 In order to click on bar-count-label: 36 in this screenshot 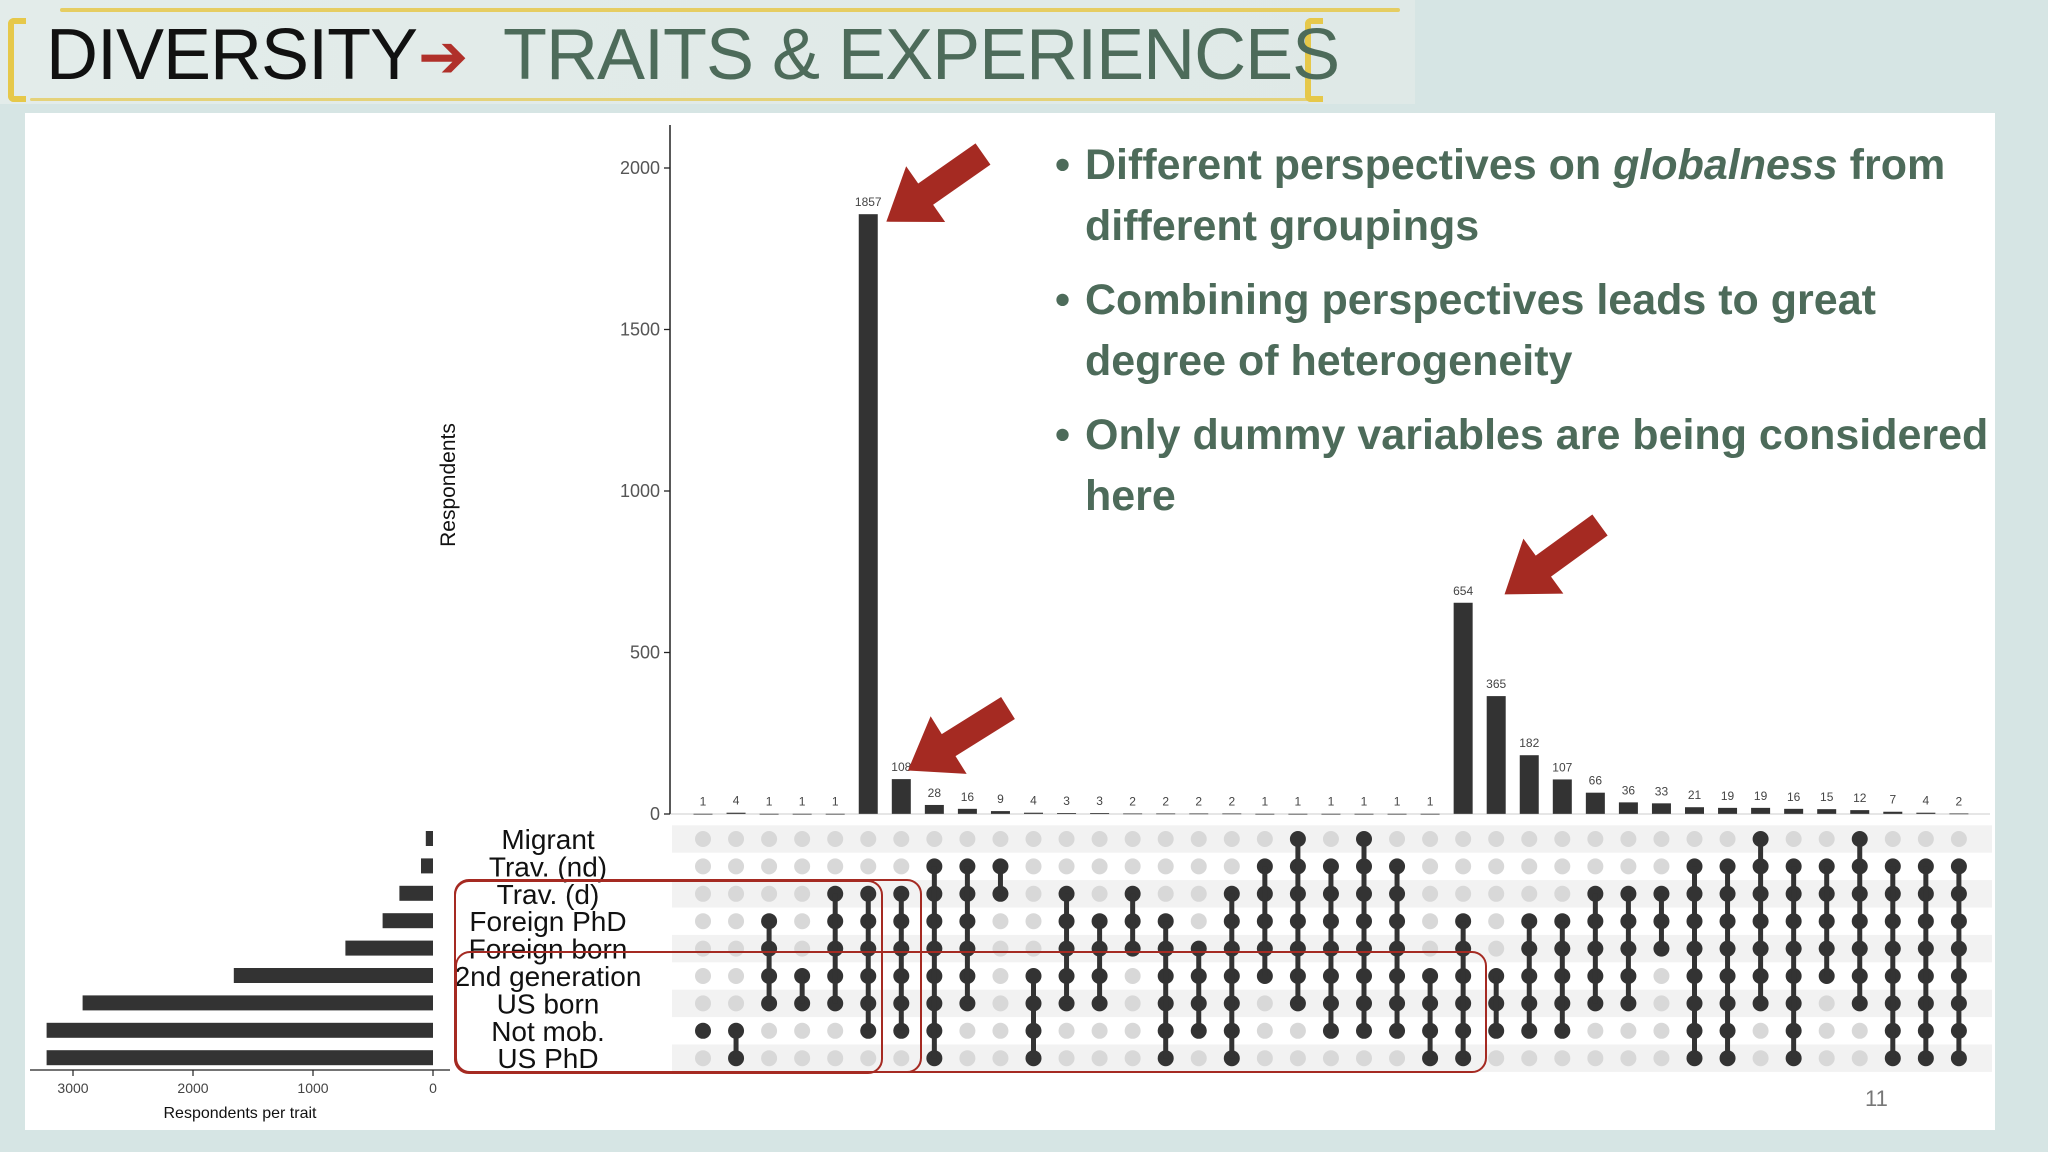, I will do `click(1629, 790)`.